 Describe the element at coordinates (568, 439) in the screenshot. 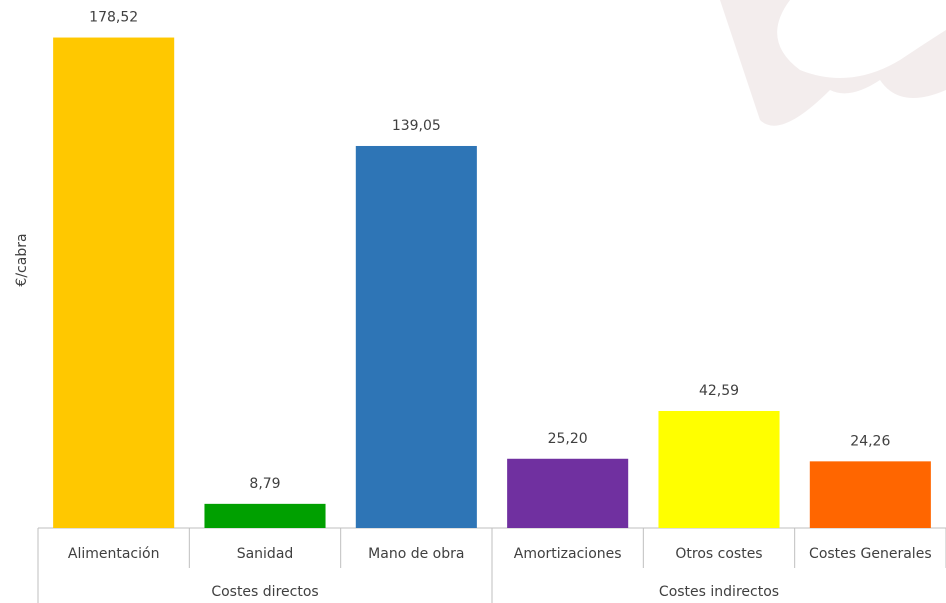

I see `value-label: 25,20` at that location.